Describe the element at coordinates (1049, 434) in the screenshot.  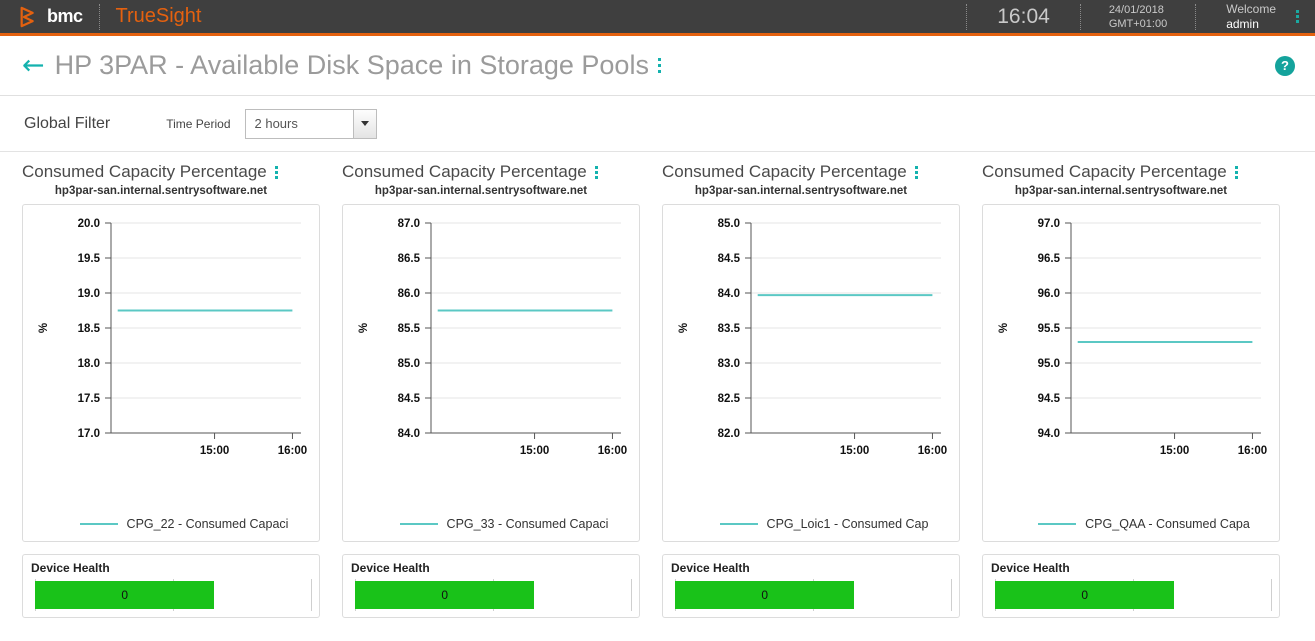
I see `y-tick-label: 94.0` at that location.